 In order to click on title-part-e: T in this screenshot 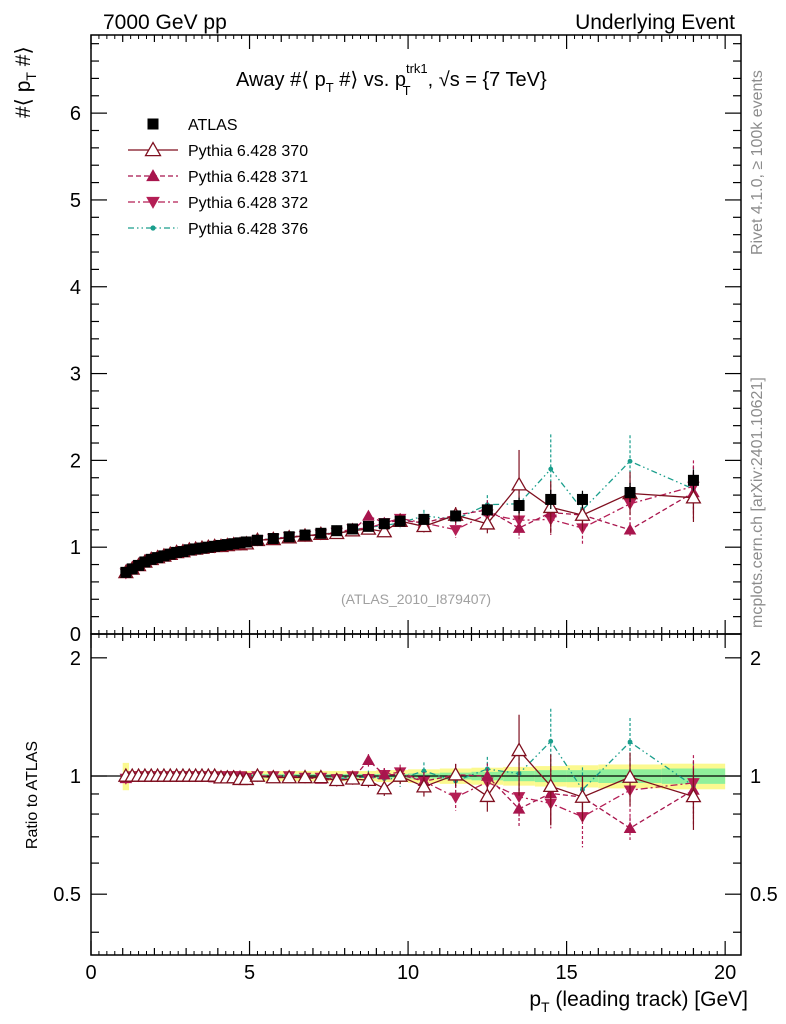, I will do `click(407, 90)`.